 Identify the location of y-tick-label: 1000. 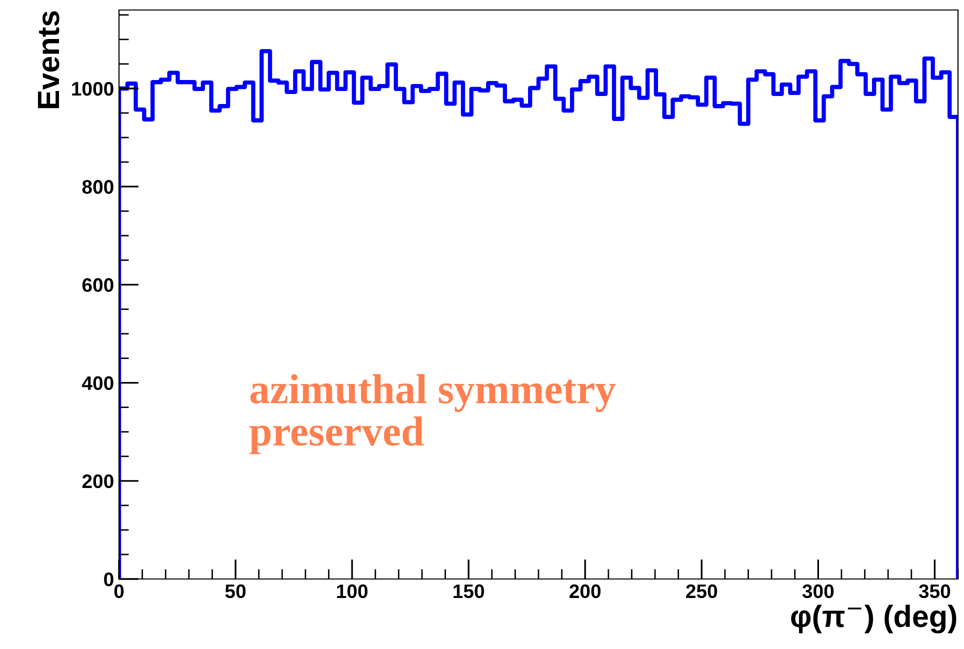
(93, 89).